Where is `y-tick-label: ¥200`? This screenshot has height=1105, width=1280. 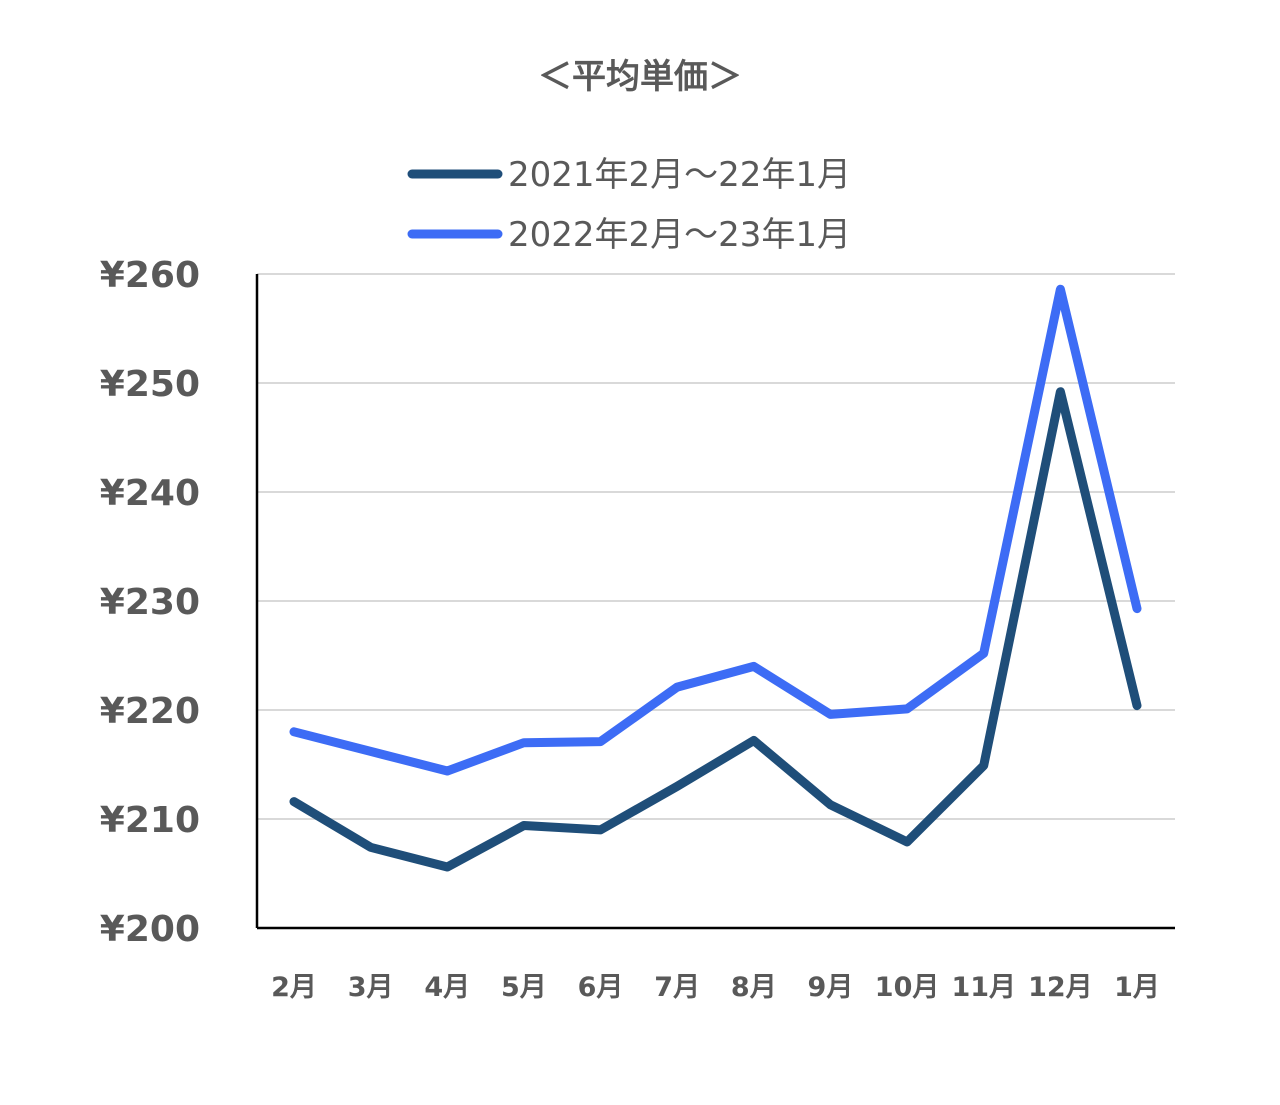
y-tick-label: ¥200 is located at coordinates (150, 929).